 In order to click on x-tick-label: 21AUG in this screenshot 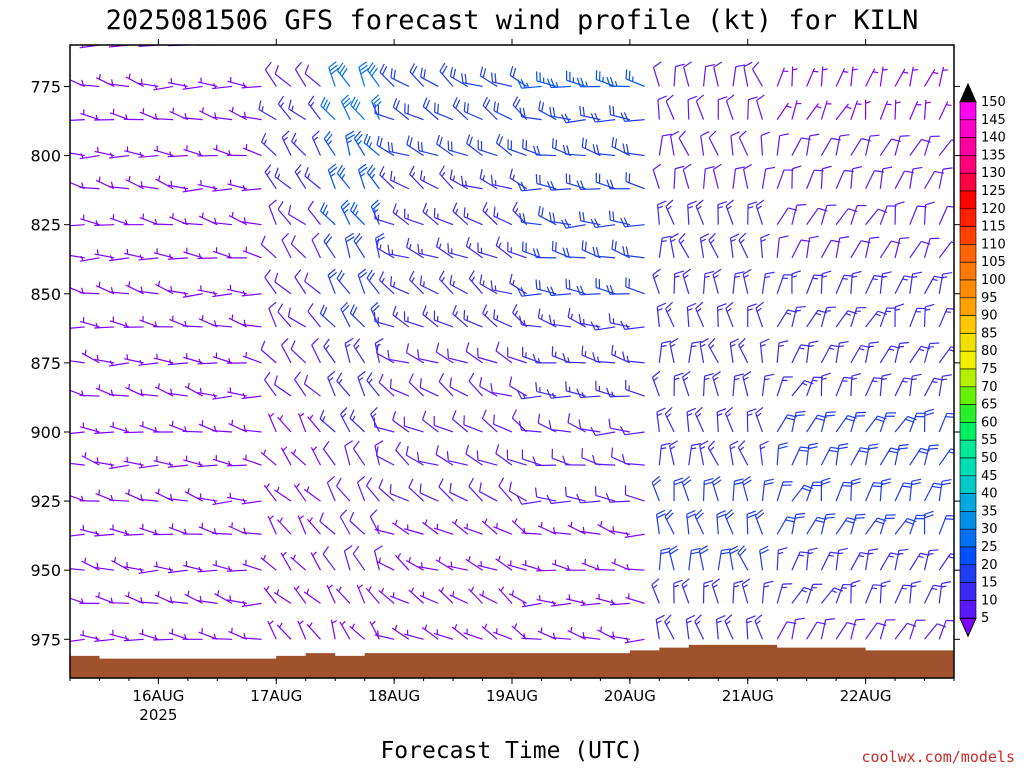, I will do `click(748, 696)`.